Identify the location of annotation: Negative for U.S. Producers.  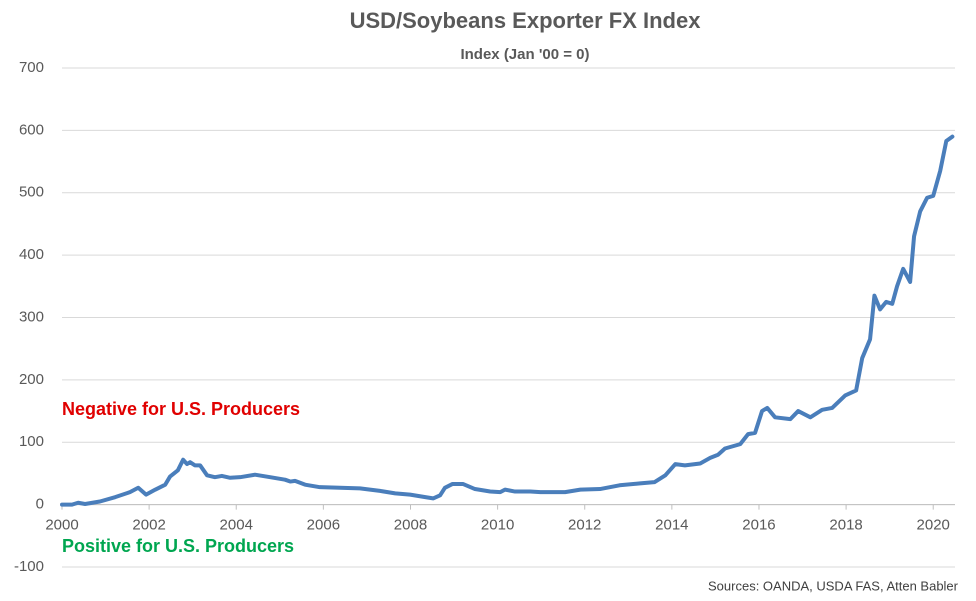
(181, 409).